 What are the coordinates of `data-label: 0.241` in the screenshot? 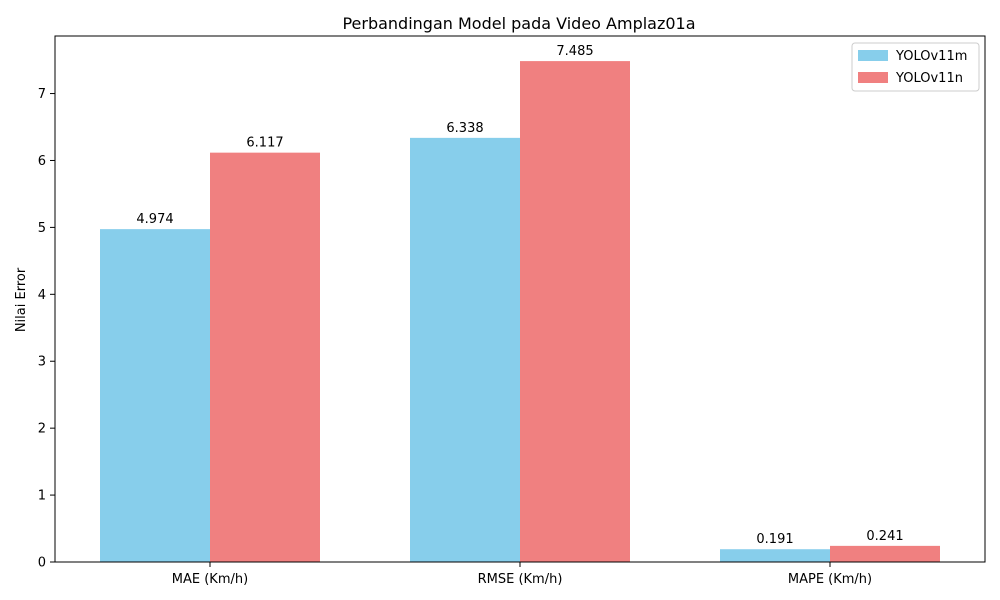 It's located at (884, 536).